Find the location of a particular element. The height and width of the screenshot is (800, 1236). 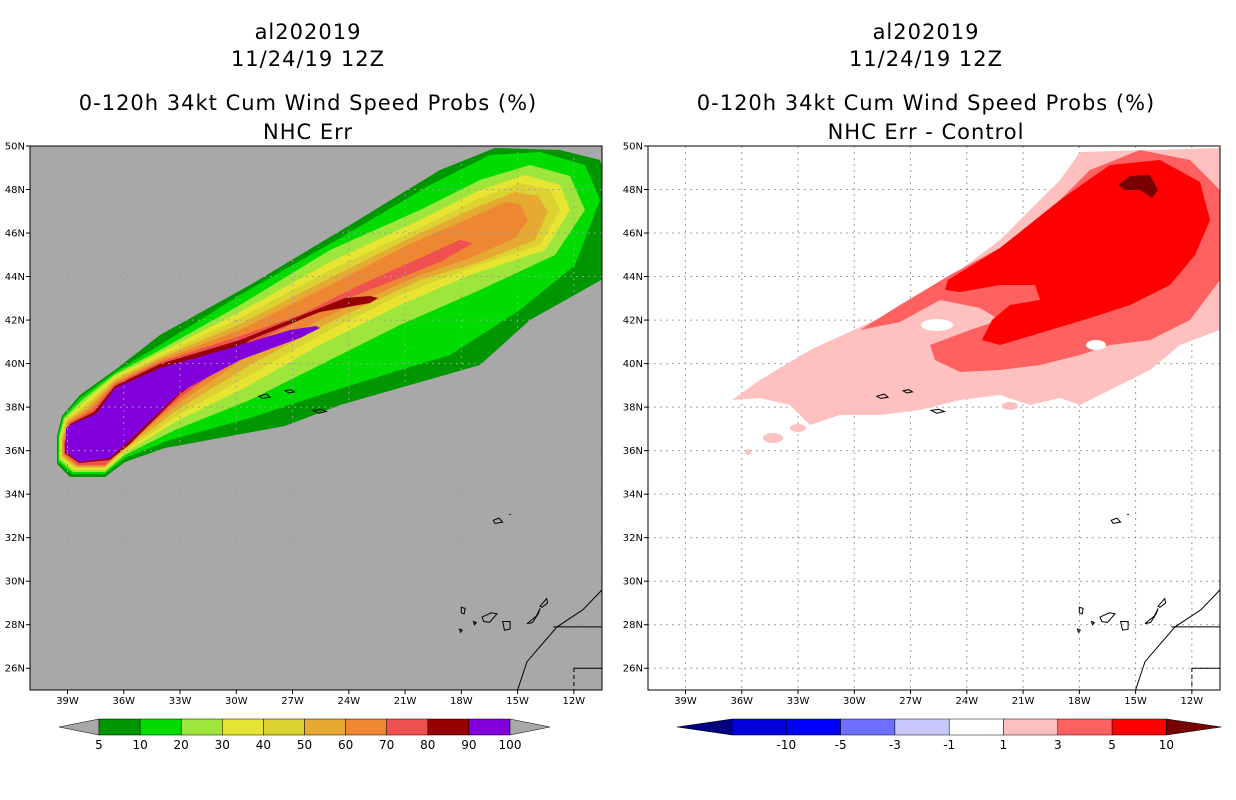

colorbar-label: 70 is located at coordinates (386, 745).